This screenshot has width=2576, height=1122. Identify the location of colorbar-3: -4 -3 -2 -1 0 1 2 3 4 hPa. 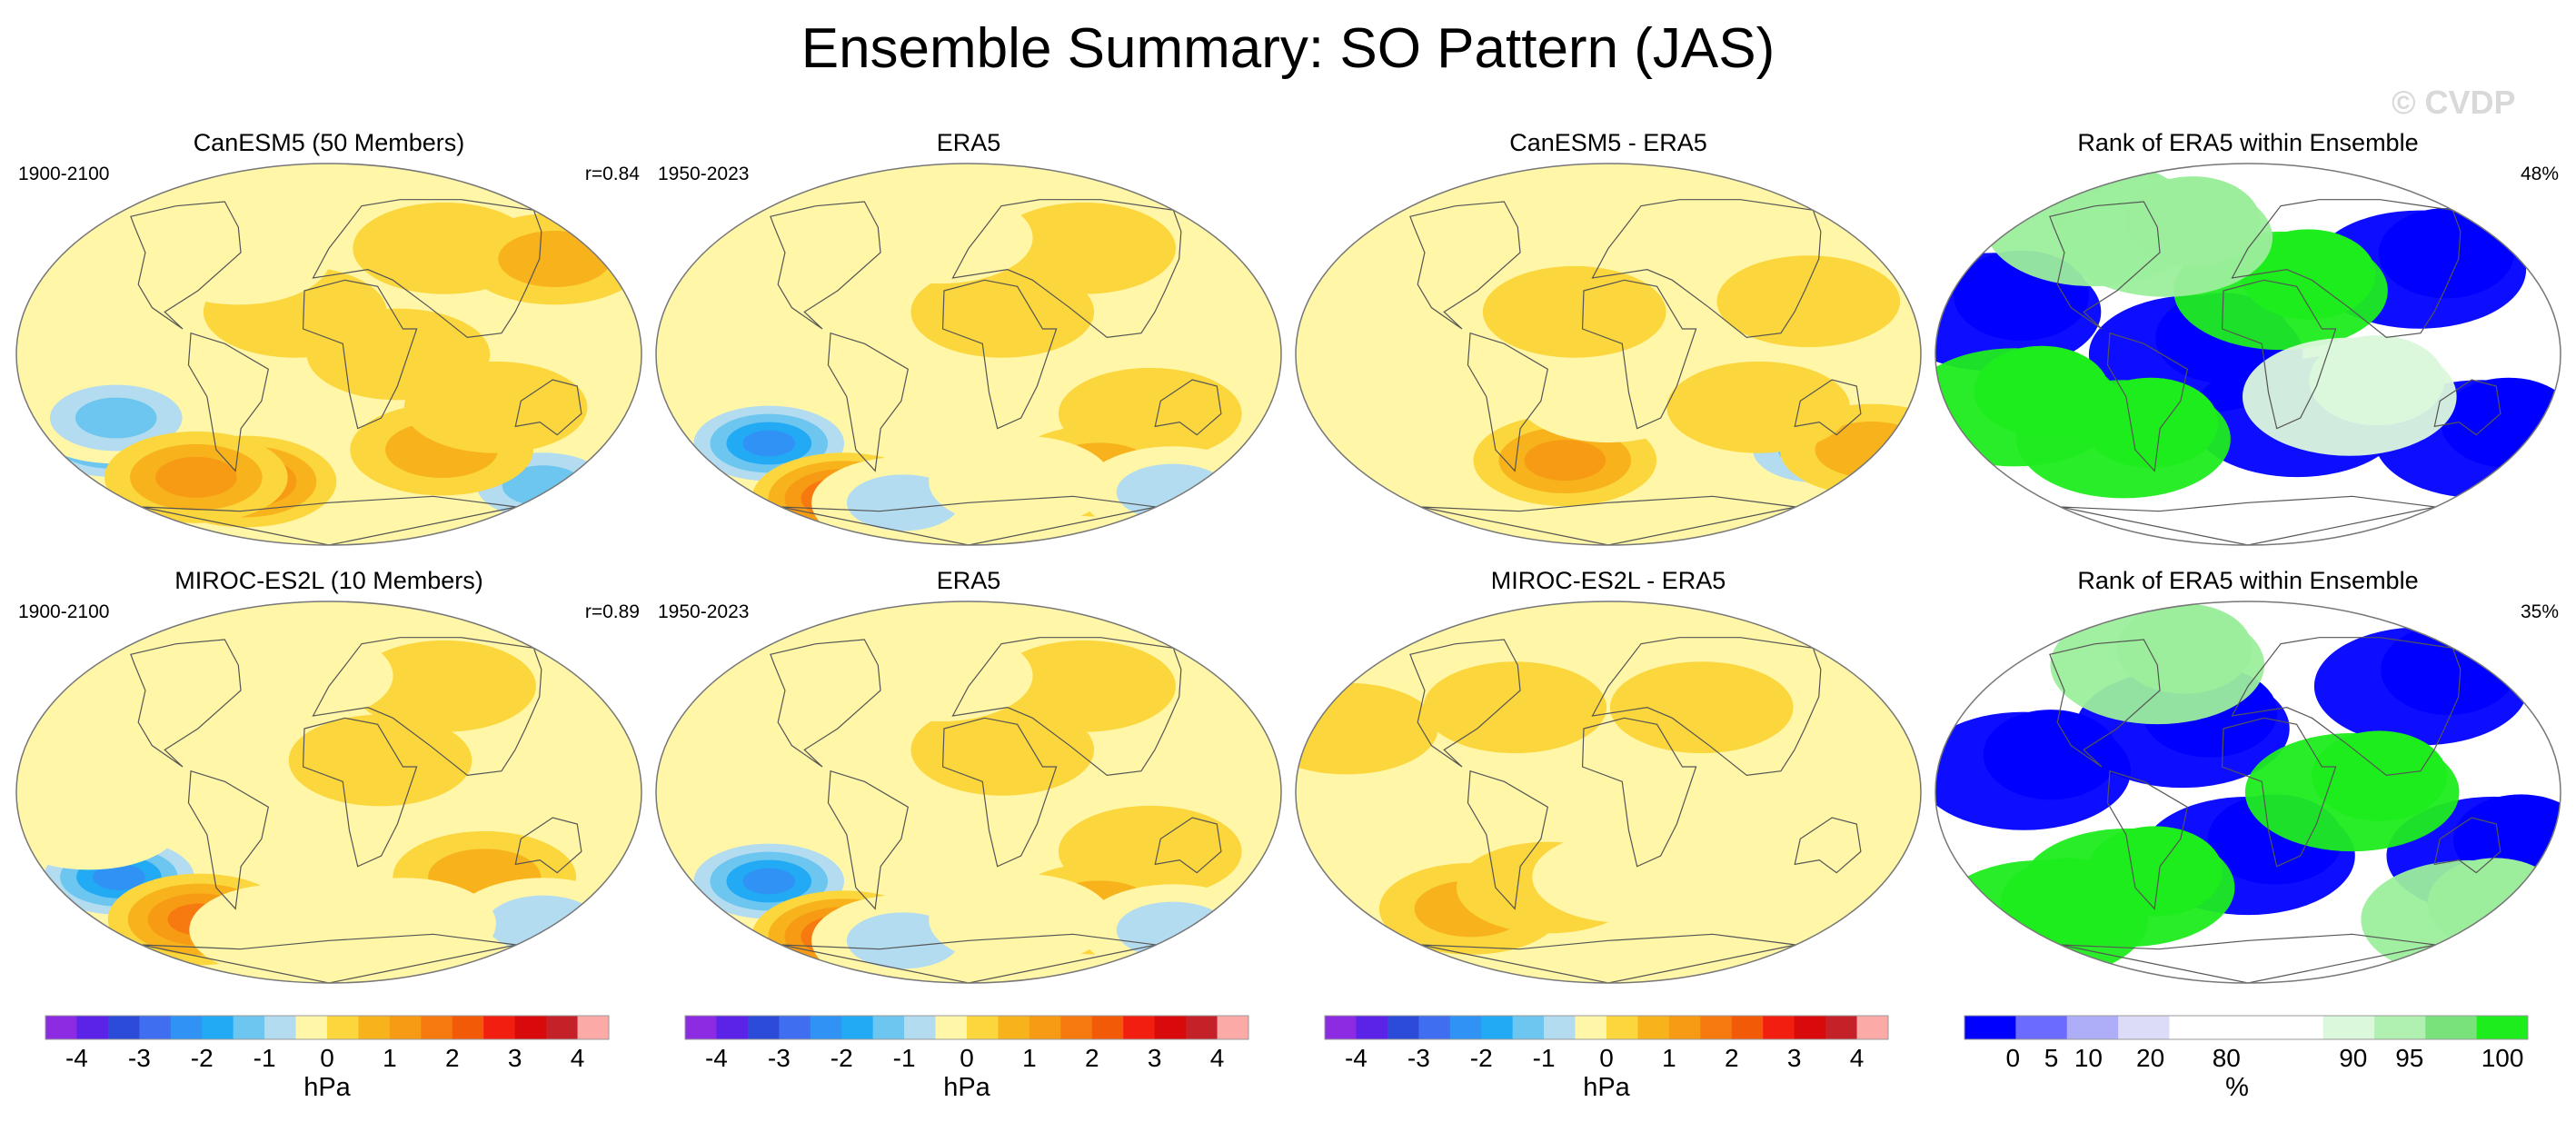
(1606, 1058).